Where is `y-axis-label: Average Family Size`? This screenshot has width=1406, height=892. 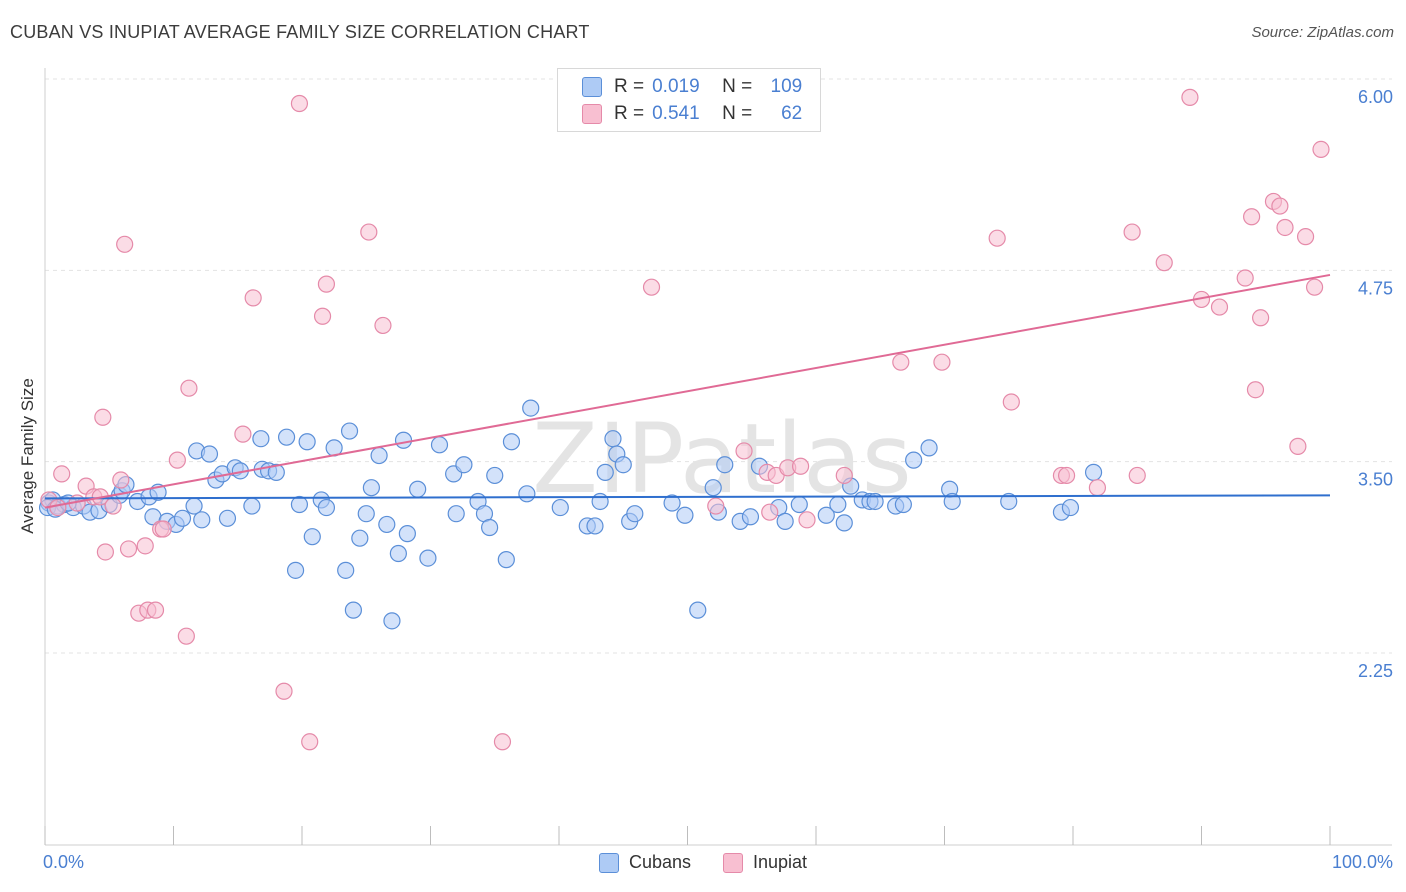 y-axis-label: Average Family Size is located at coordinates (27, 456).